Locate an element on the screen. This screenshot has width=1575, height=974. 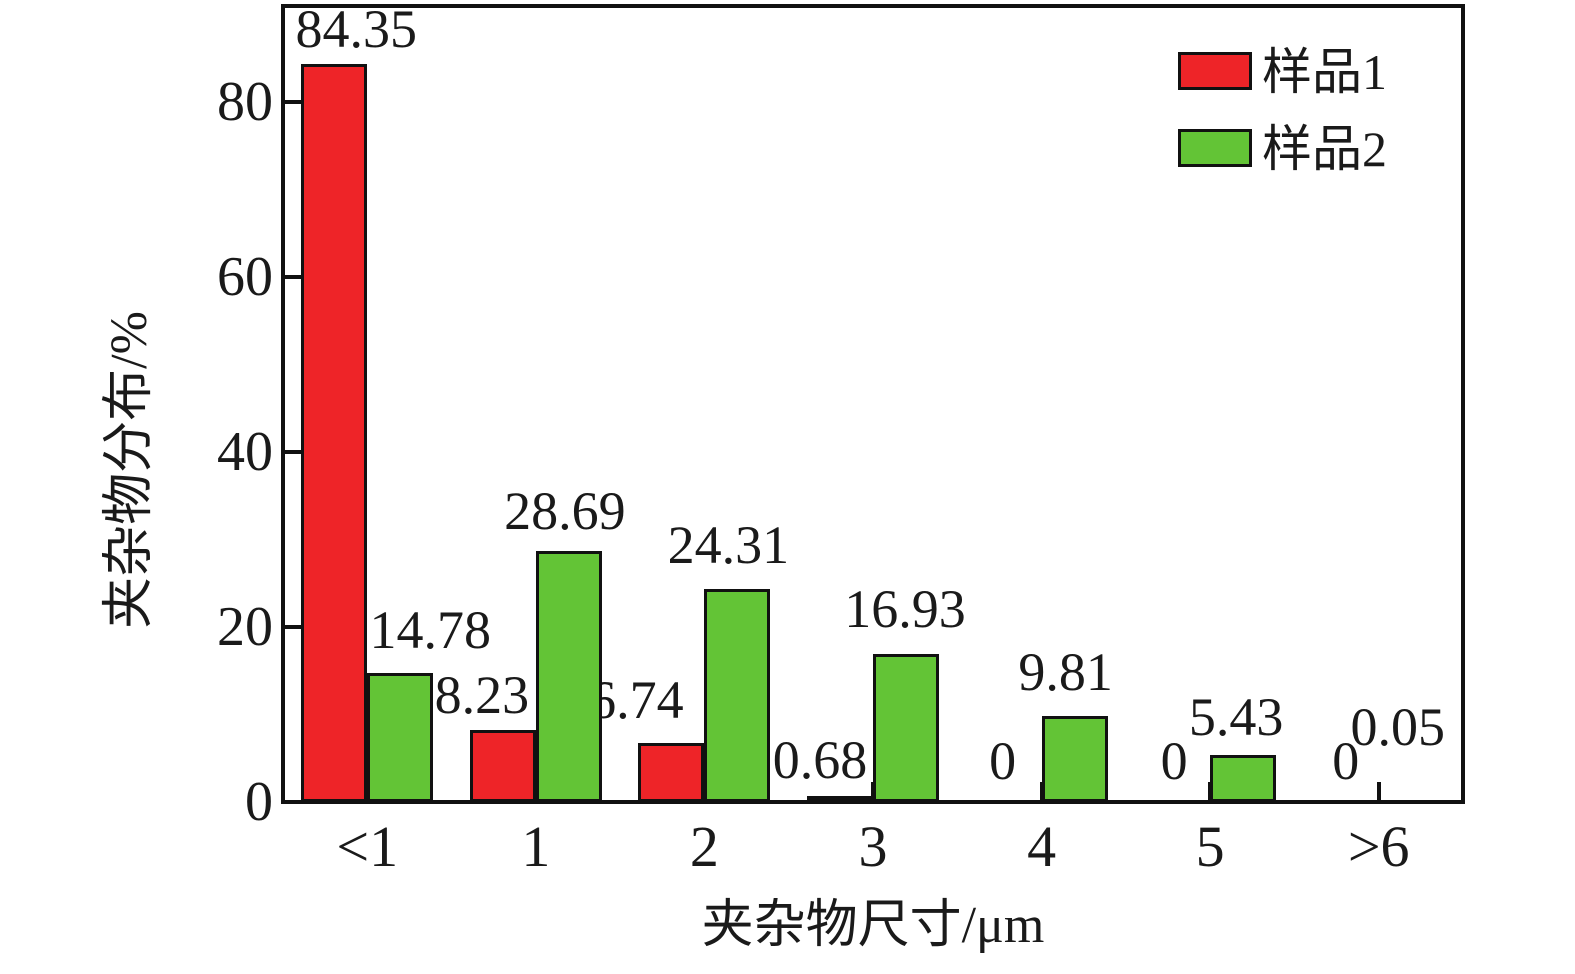
legend-label-sample1: 样品1 is located at coordinates (1324, 72).